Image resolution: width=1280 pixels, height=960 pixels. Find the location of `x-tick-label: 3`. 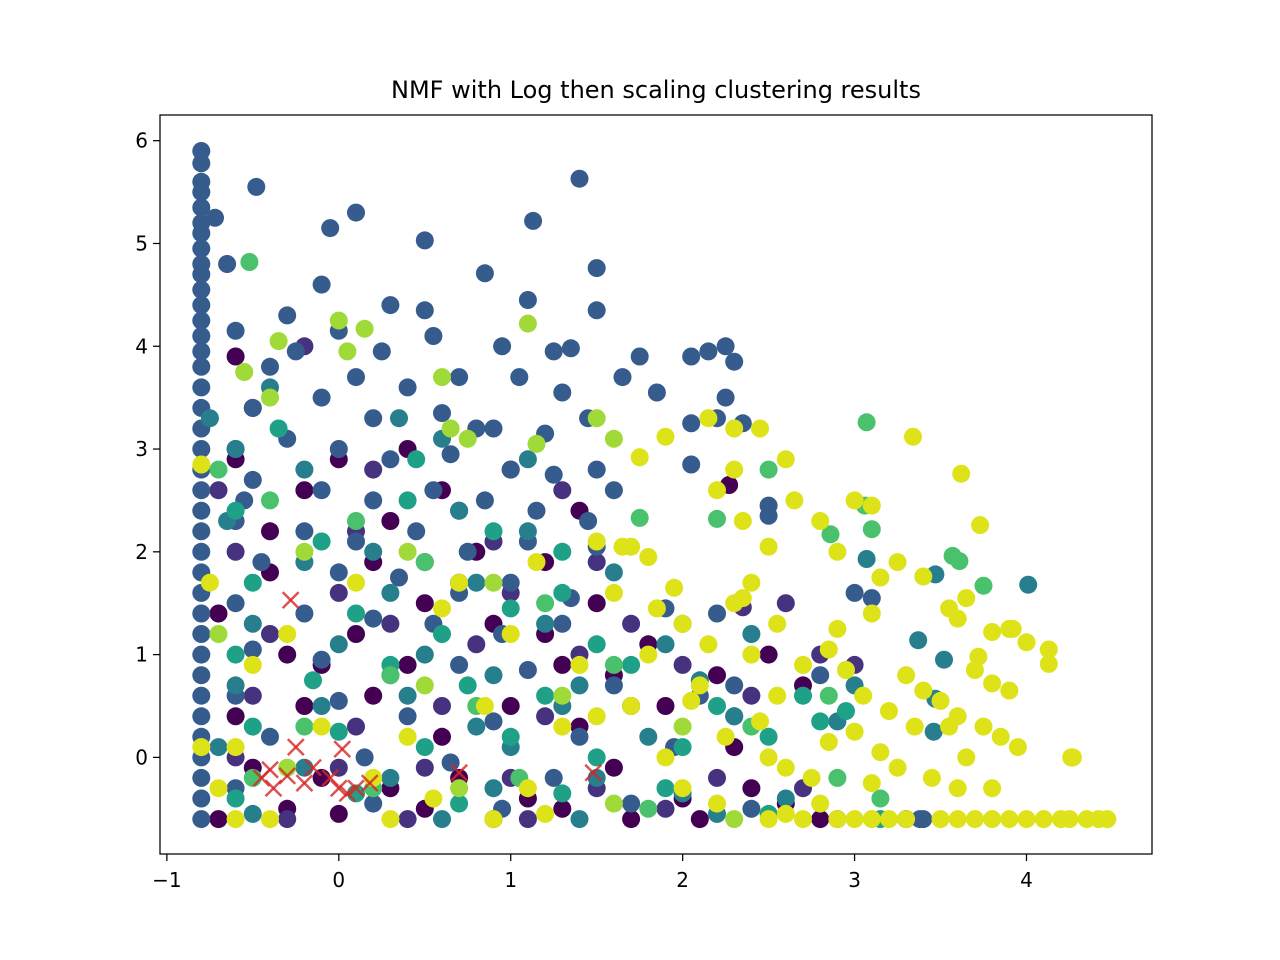

x-tick-label: 3 is located at coordinates (854, 880).